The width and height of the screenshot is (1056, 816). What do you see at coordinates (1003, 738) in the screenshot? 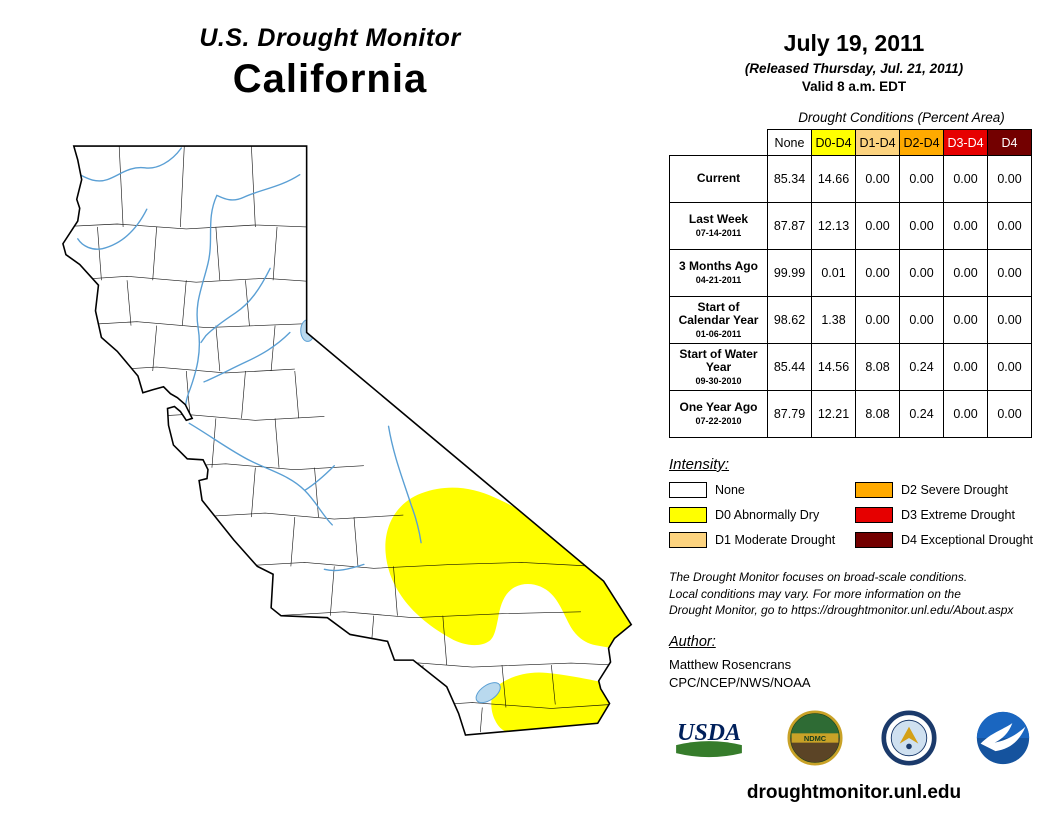
I see `noaa-logo` at bounding box center [1003, 738].